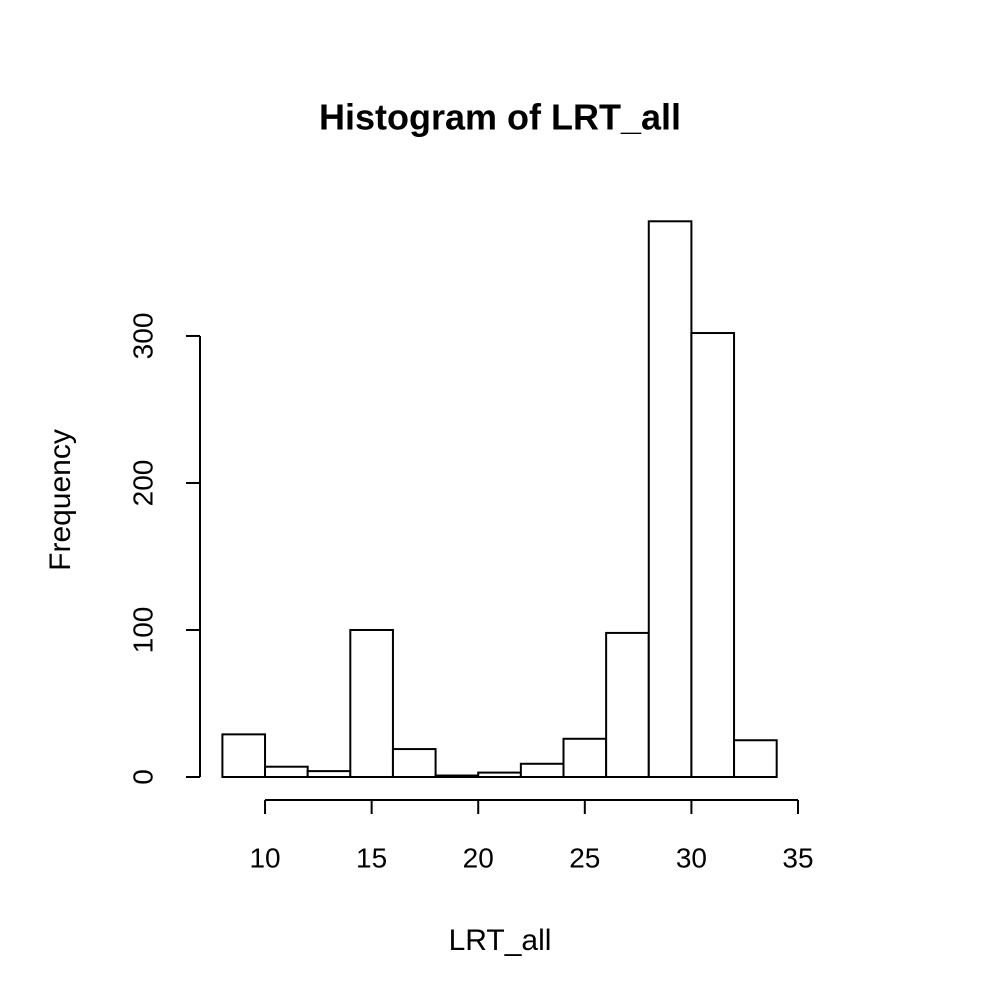  Describe the element at coordinates (60, 500) in the screenshot. I see `y-axis-label: Frequency` at that location.